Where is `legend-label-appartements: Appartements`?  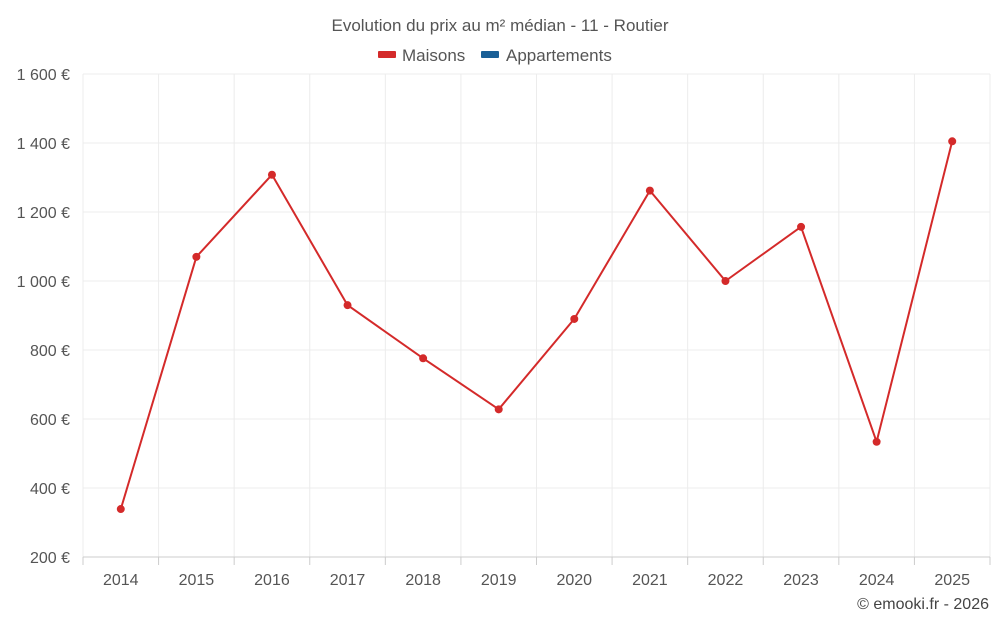 legend-label-appartements: Appartements is located at coordinates (559, 55).